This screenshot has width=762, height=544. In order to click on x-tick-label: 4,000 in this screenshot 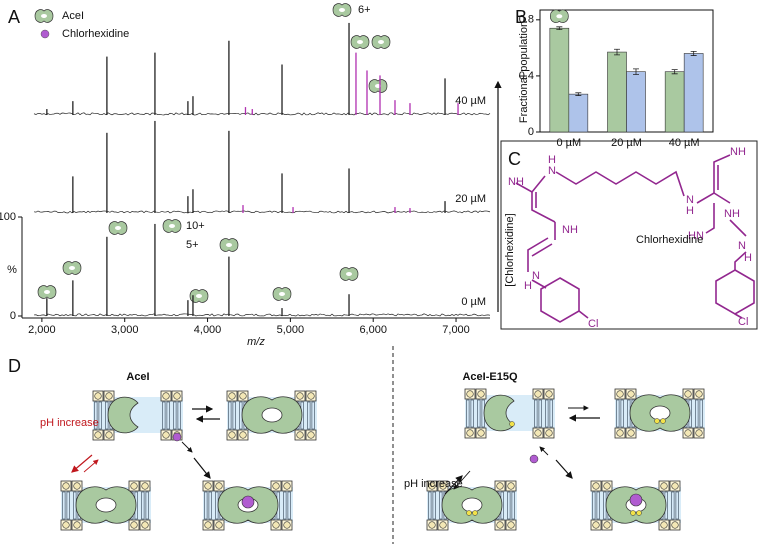, I will do `click(208, 330)`.